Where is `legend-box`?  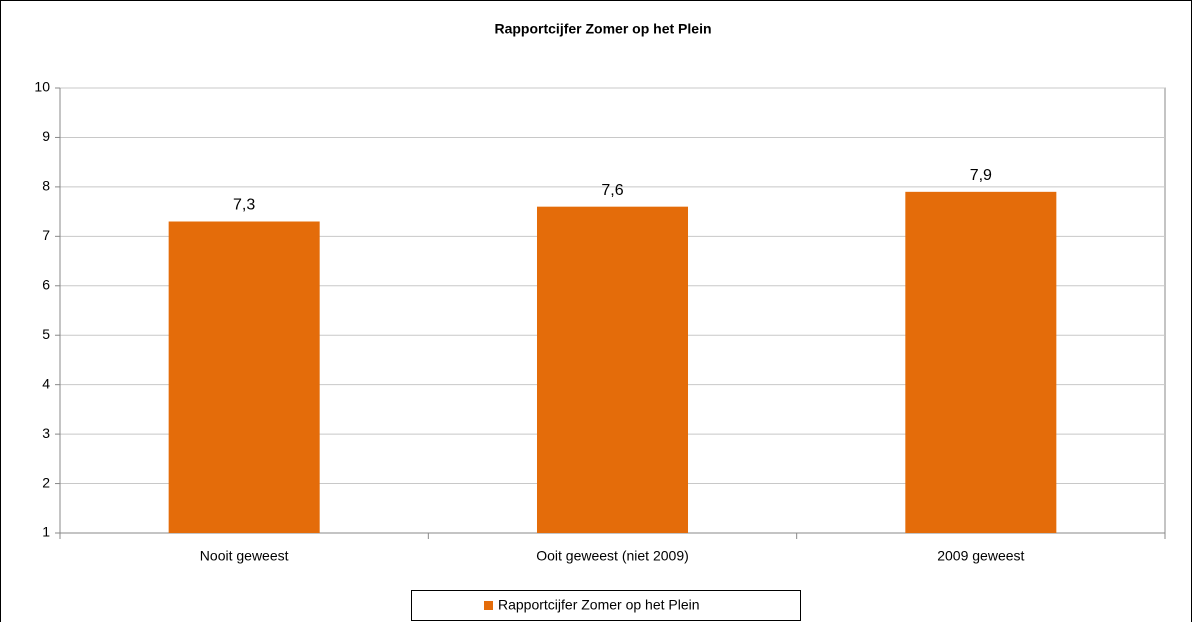 legend-box is located at coordinates (606, 605).